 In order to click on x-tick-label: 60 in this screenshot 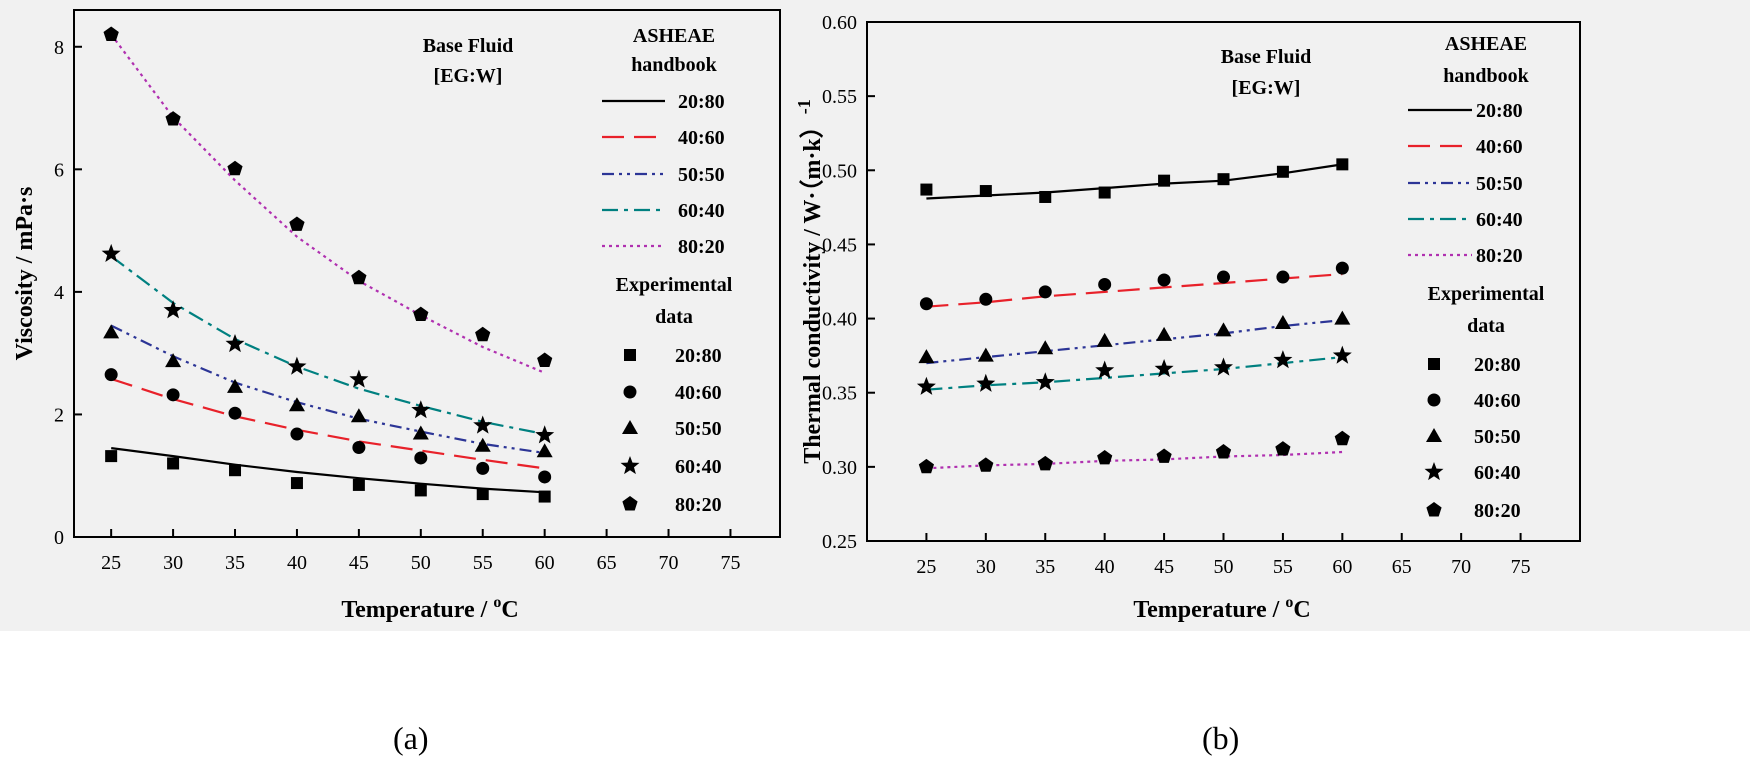, I will do `click(1342, 567)`.